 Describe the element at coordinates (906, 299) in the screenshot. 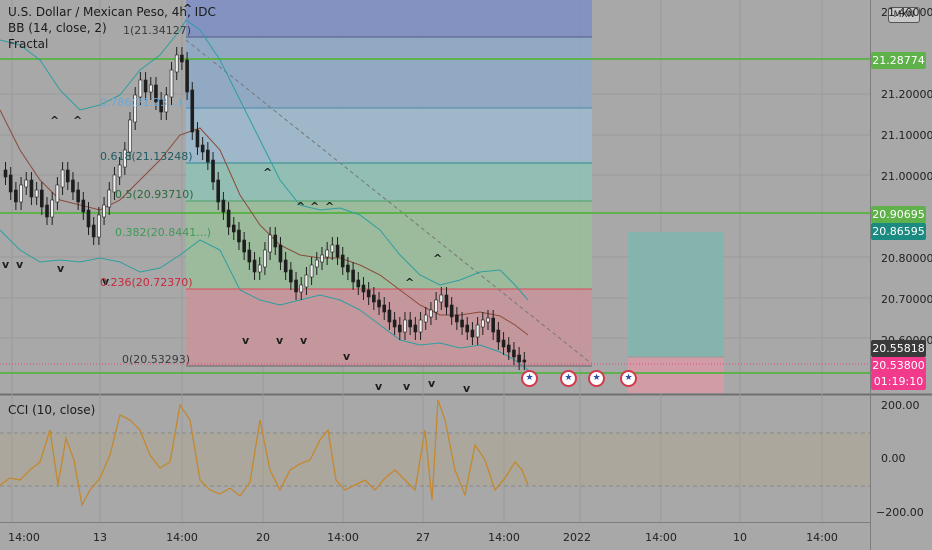

I see `price-tick: 20.70000` at that location.